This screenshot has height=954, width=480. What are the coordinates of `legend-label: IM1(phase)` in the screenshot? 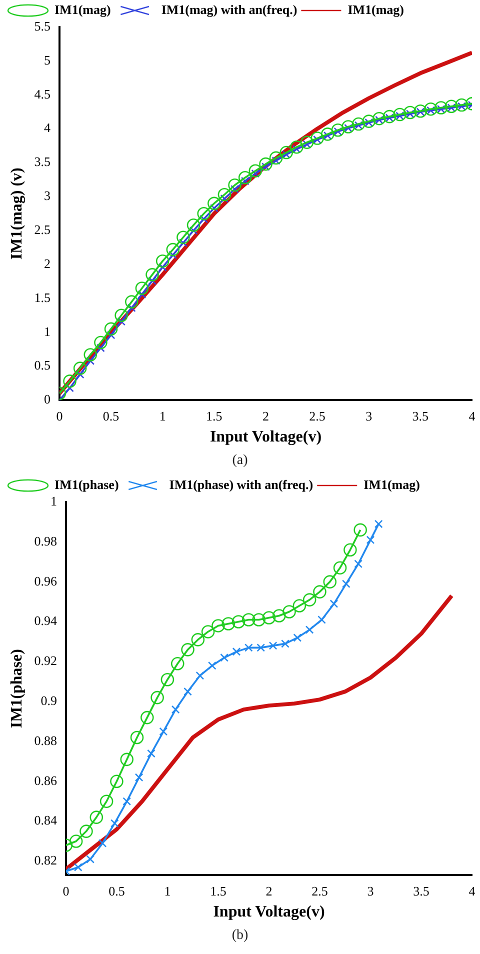 It's located at (86, 484).